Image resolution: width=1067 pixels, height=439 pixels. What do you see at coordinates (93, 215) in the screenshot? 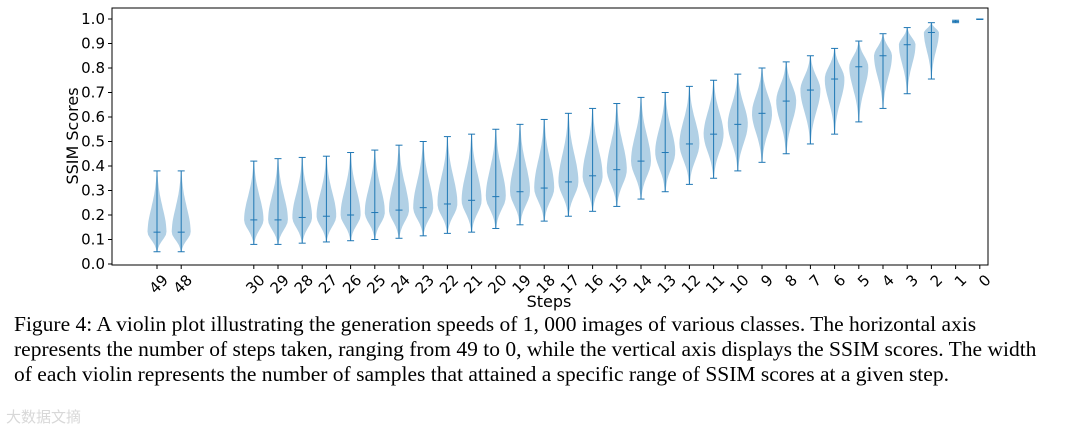
I see `y-tick-label: 0.2` at bounding box center [93, 215].